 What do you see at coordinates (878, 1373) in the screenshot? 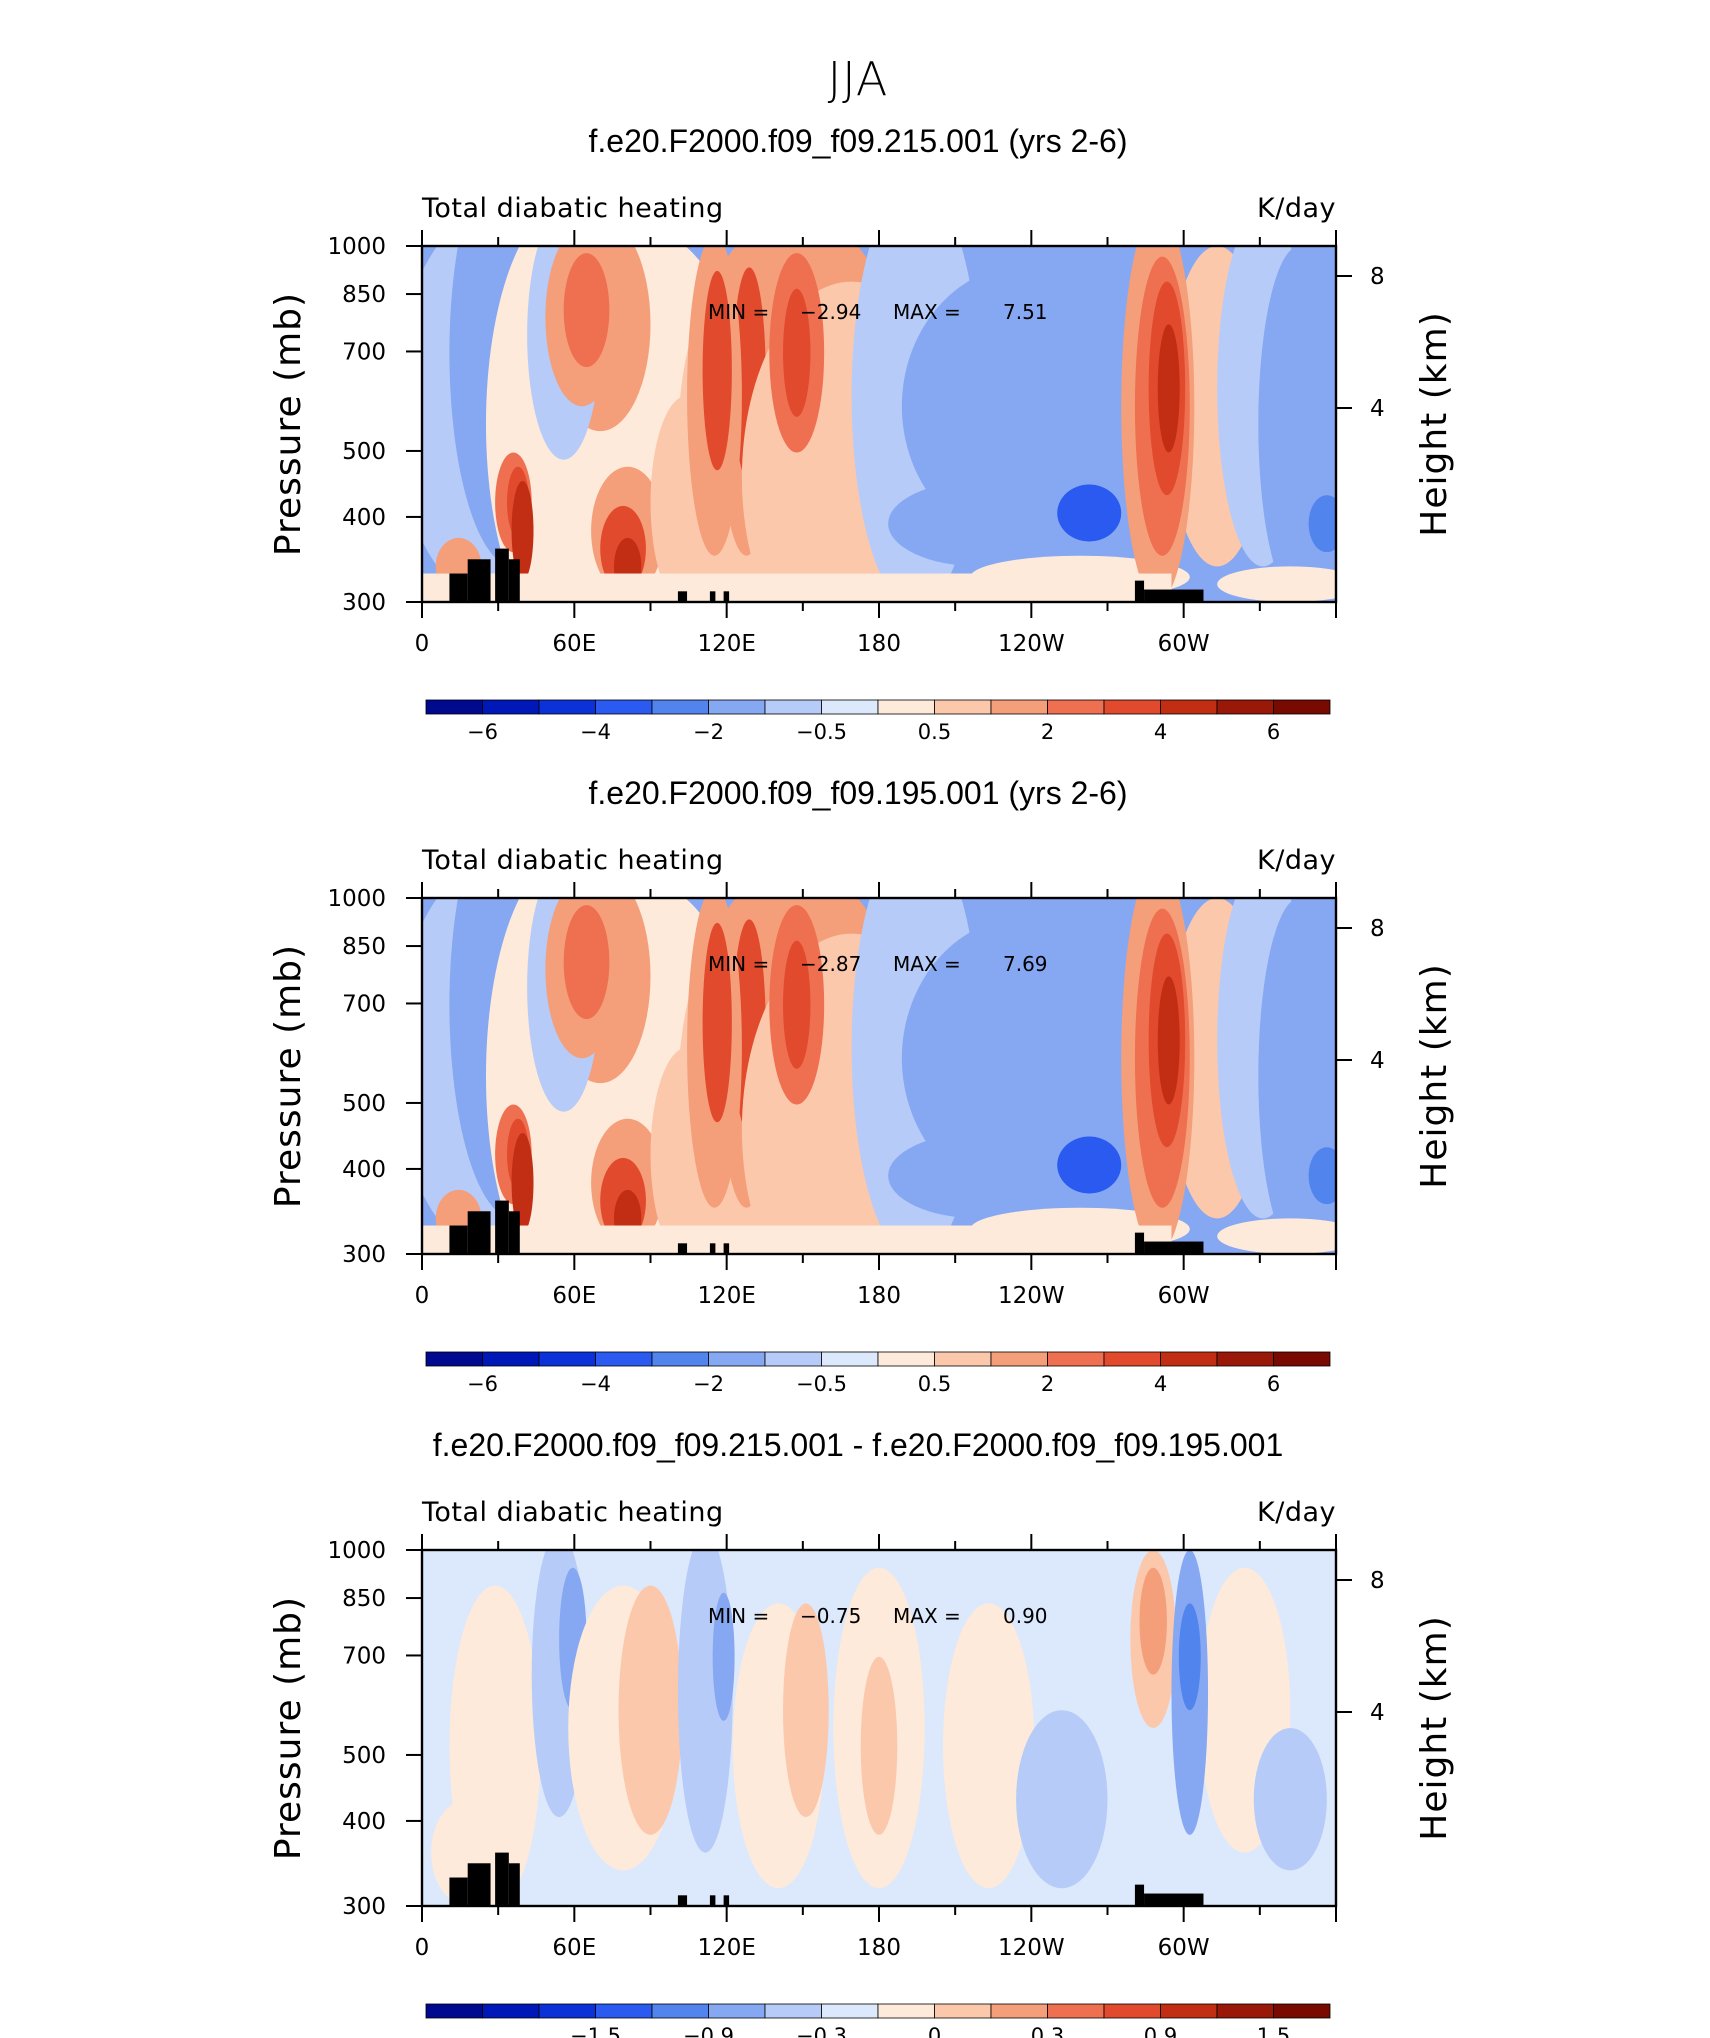
I see `colorbar: −6 −4 −2 −0.5 0.5 2 4 6` at bounding box center [878, 1373].